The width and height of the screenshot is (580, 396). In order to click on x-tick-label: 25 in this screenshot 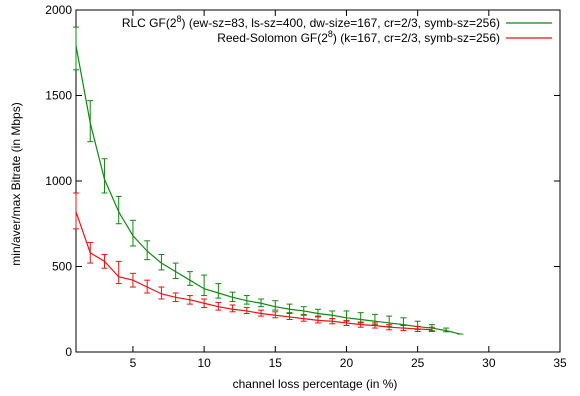, I will do `click(418, 363)`.